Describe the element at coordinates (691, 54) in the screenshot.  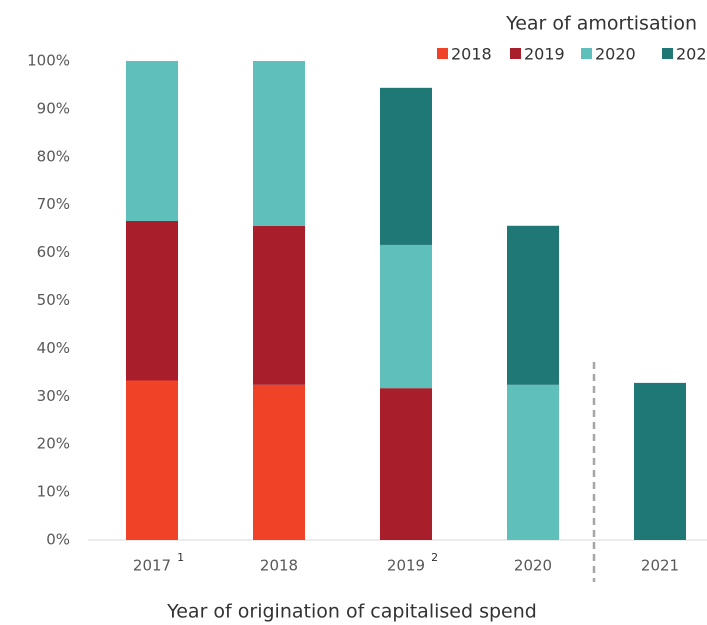
I see `legend-label: 2021` at that location.